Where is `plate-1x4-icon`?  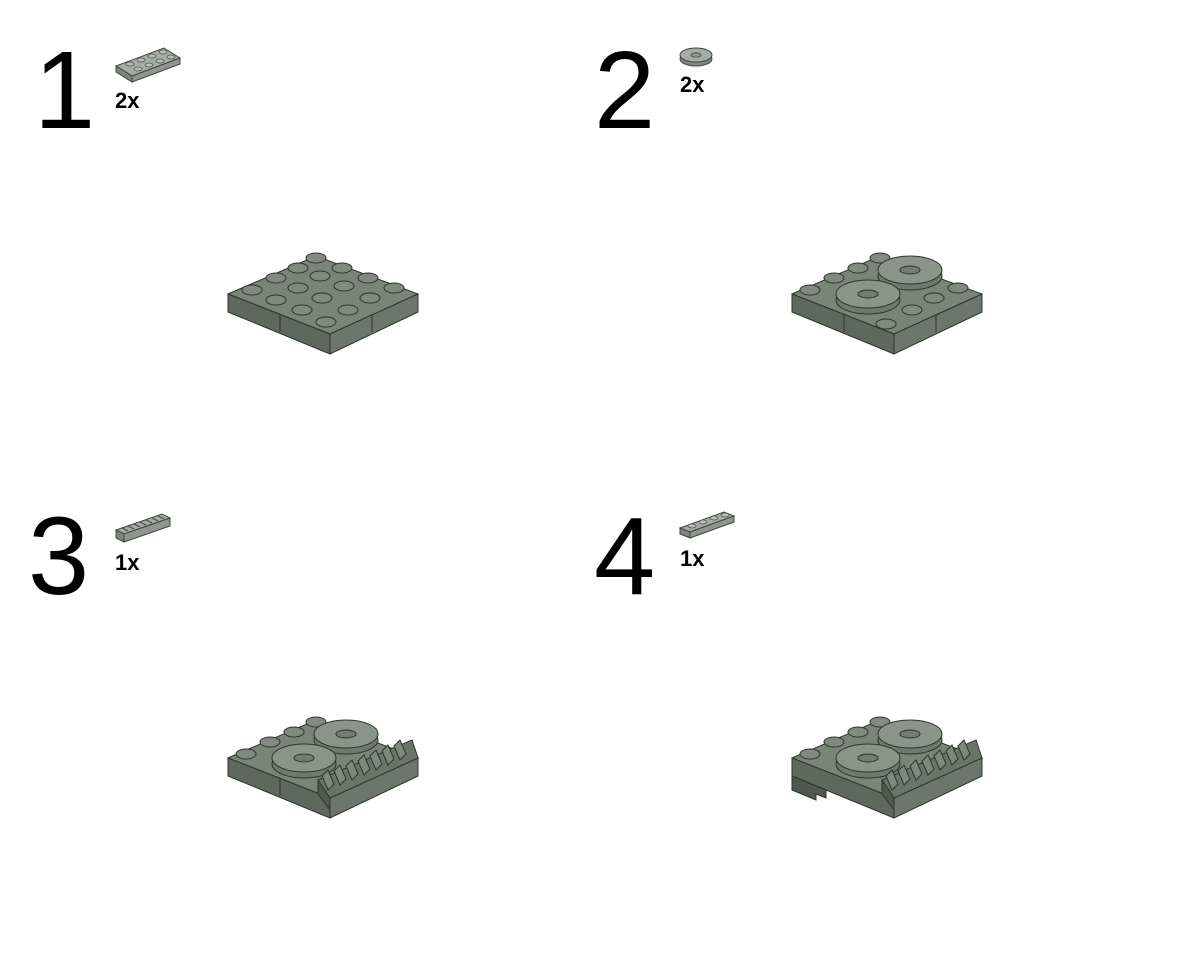 plate-1x4-icon is located at coordinates (707, 525).